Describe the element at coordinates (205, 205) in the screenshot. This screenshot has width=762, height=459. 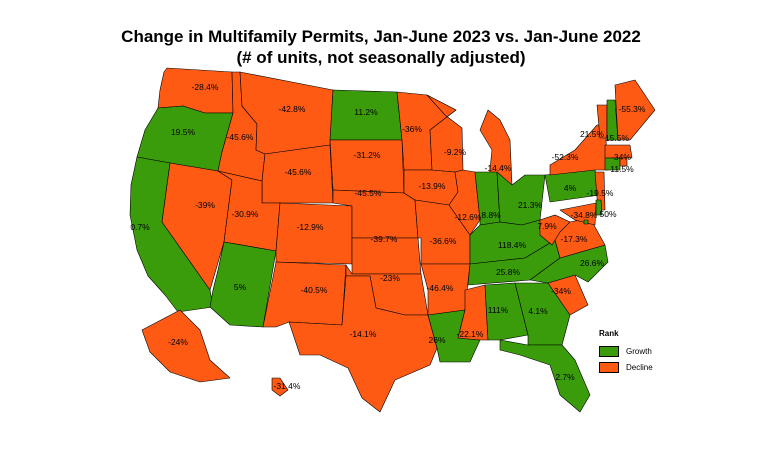
I see `state-label-nv: -39%` at that location.